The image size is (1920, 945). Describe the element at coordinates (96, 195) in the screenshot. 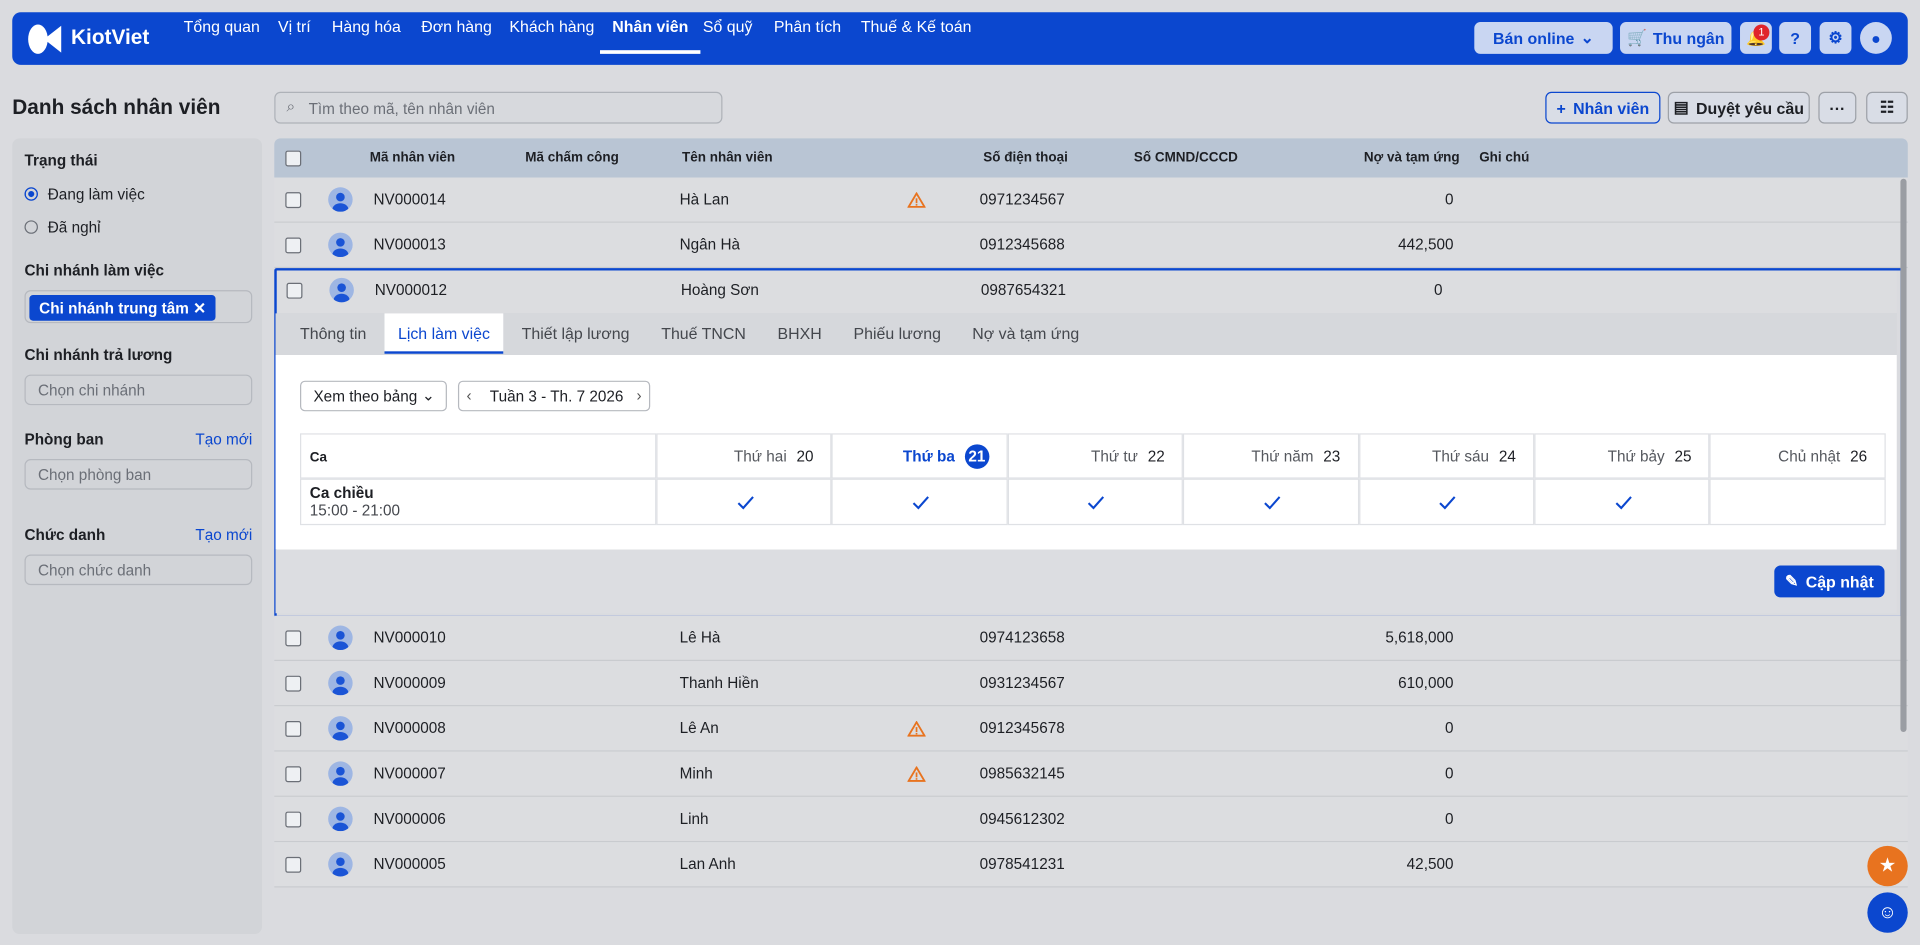

I see `radio-label: Đang làm việc` at that location.